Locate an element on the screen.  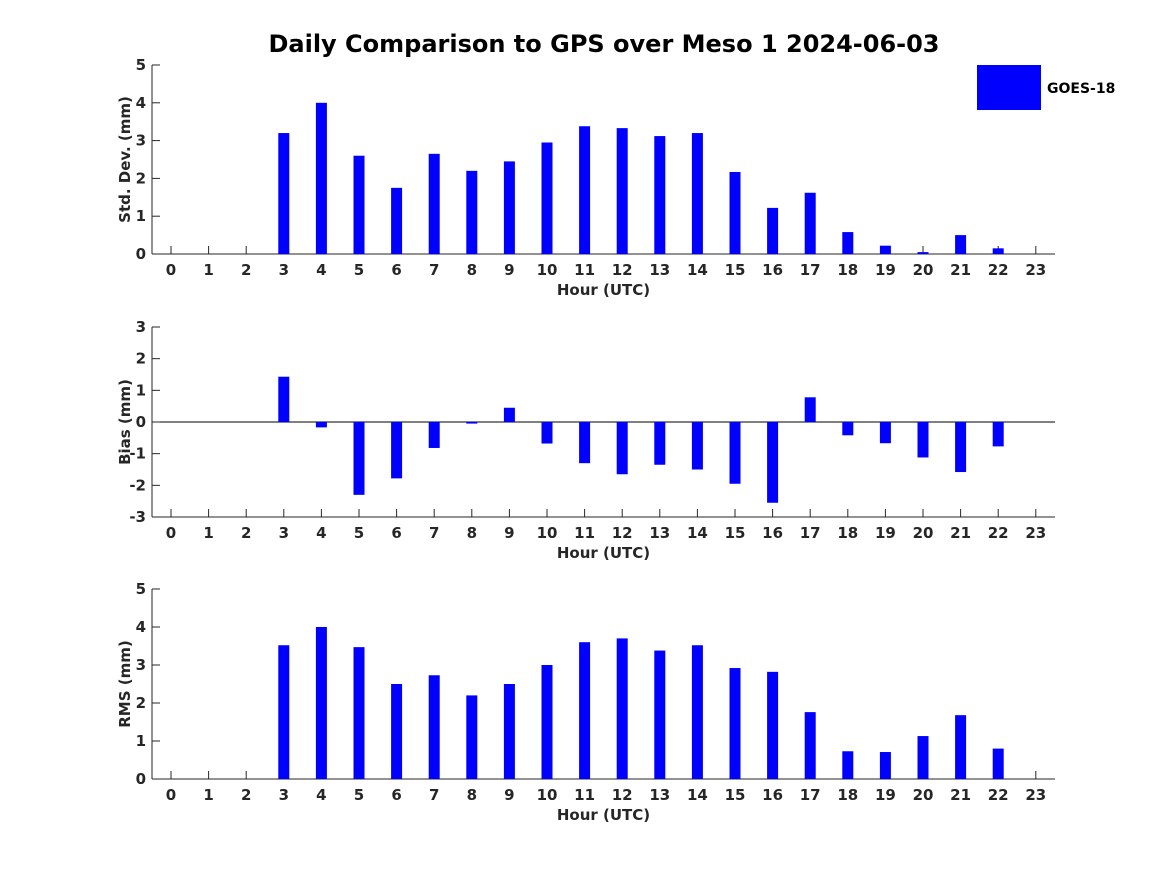
y-axis-label: Std. Dev. (mm) is located at coordinates (125, 159).